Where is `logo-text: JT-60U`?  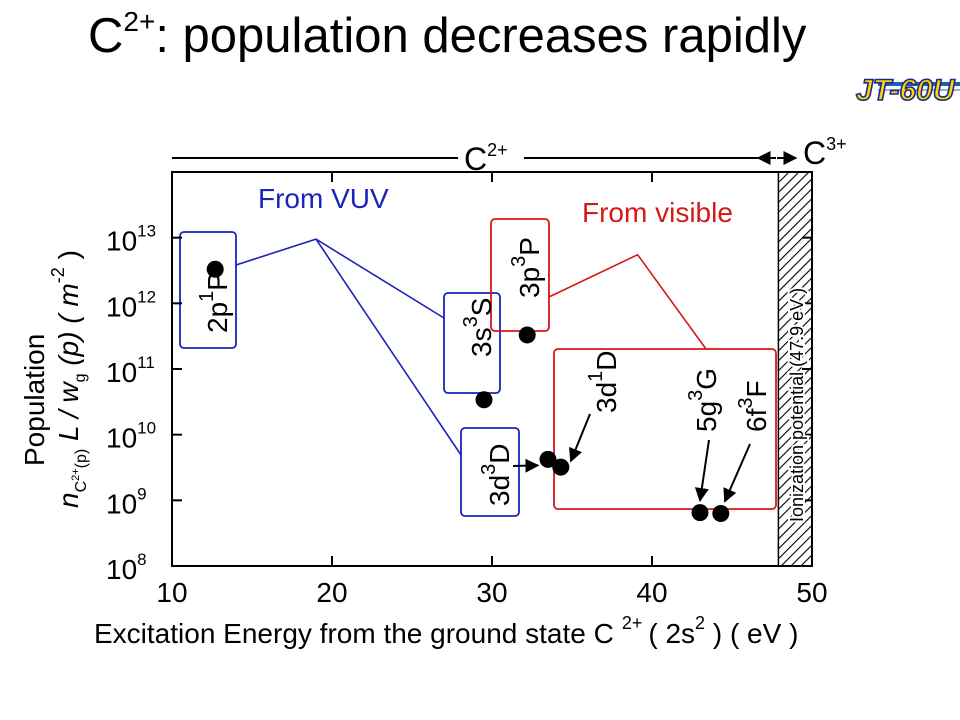
logo-text: JT-60U is located at coordinates (906, 90).